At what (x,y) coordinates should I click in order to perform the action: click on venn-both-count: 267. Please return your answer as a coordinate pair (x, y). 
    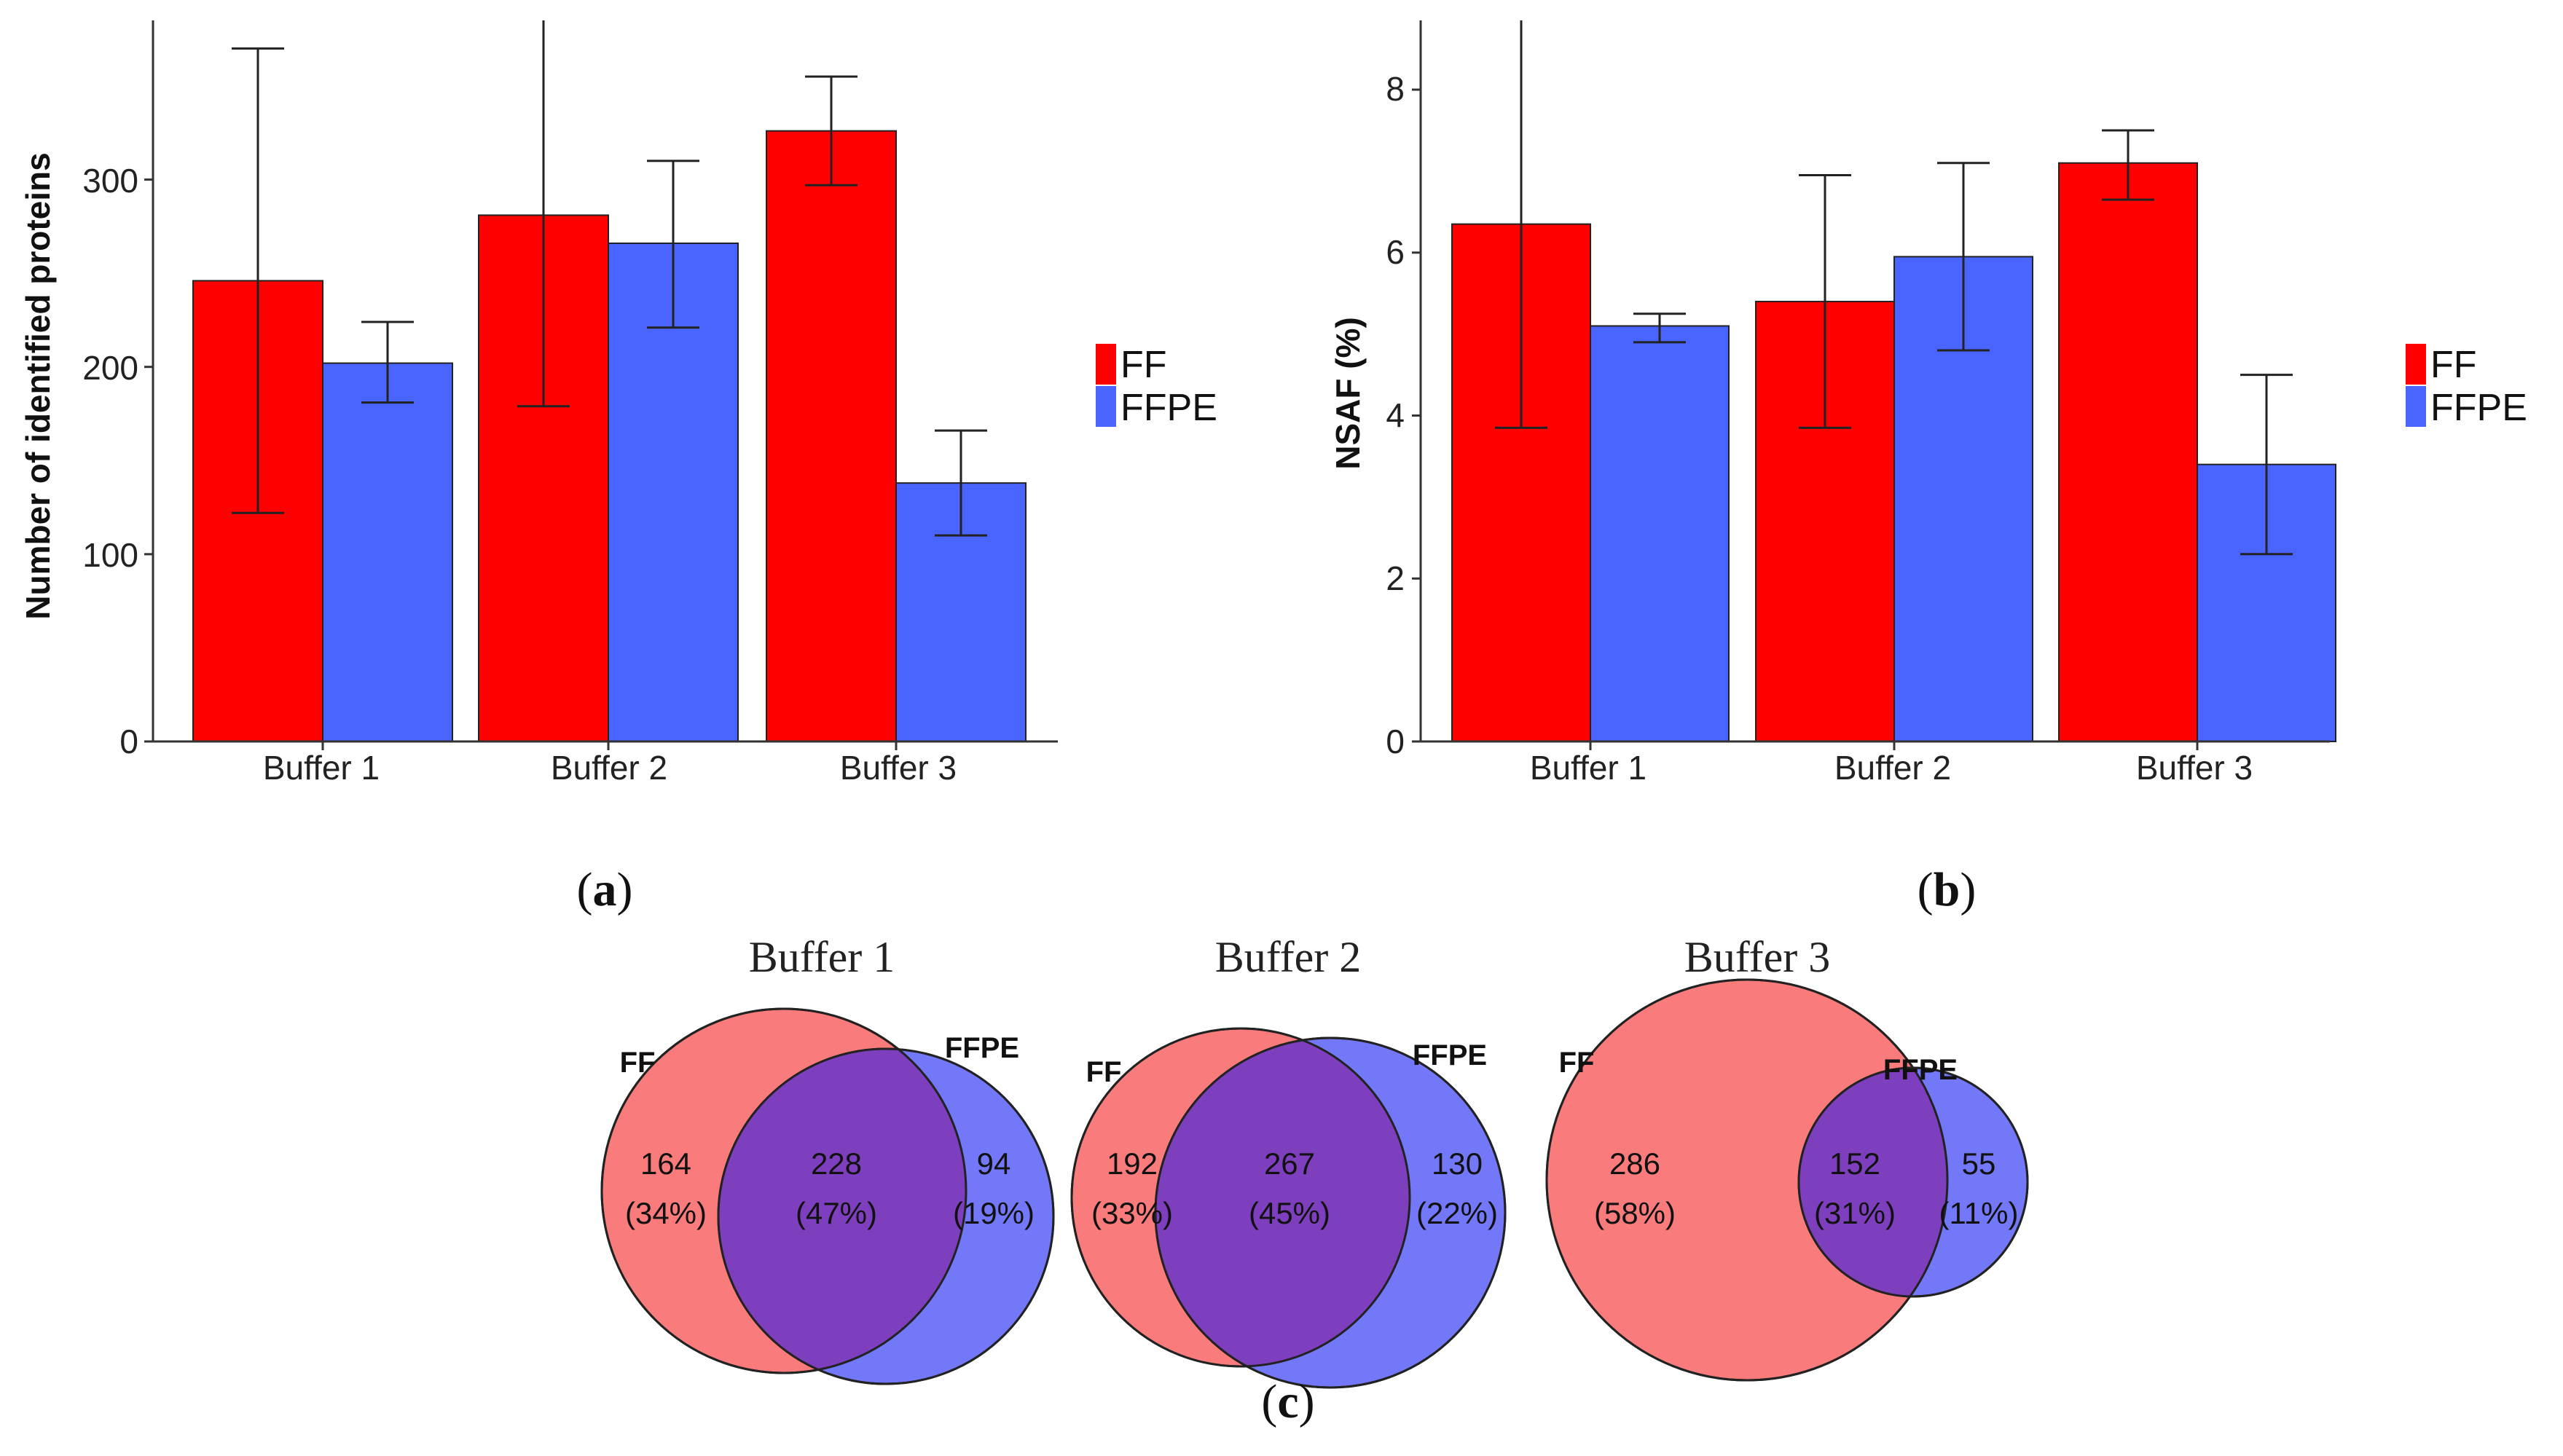
    Looking at the image, I should click on (1289, 1163).